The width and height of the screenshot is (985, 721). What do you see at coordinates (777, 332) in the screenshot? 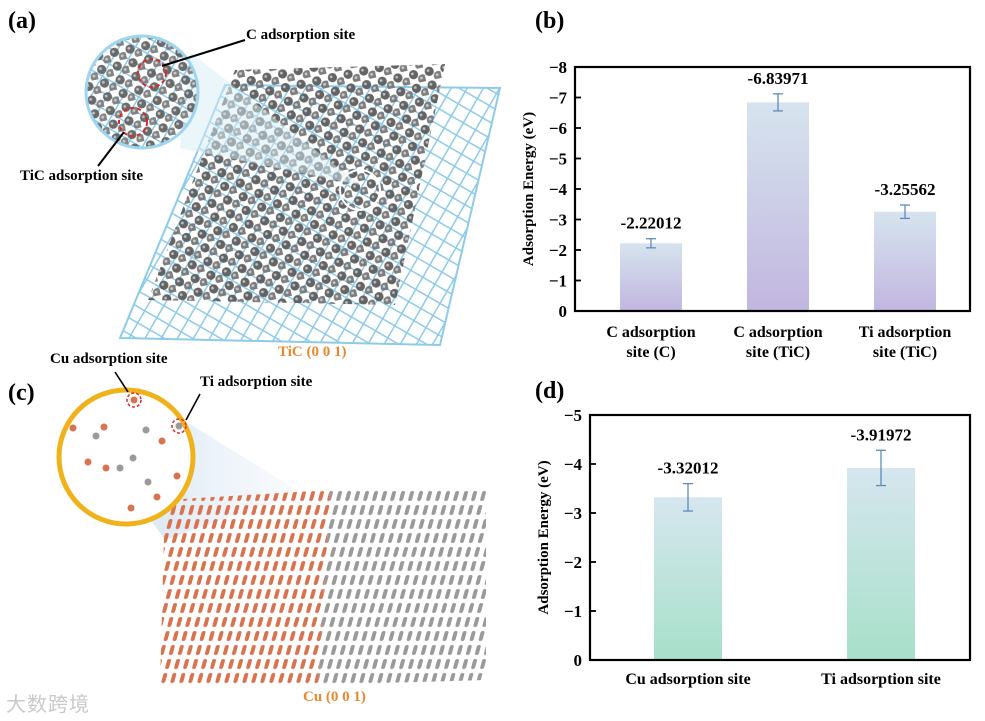
I see `category-label-b-1-0: C adsorption` at bounding box center [777, 332].